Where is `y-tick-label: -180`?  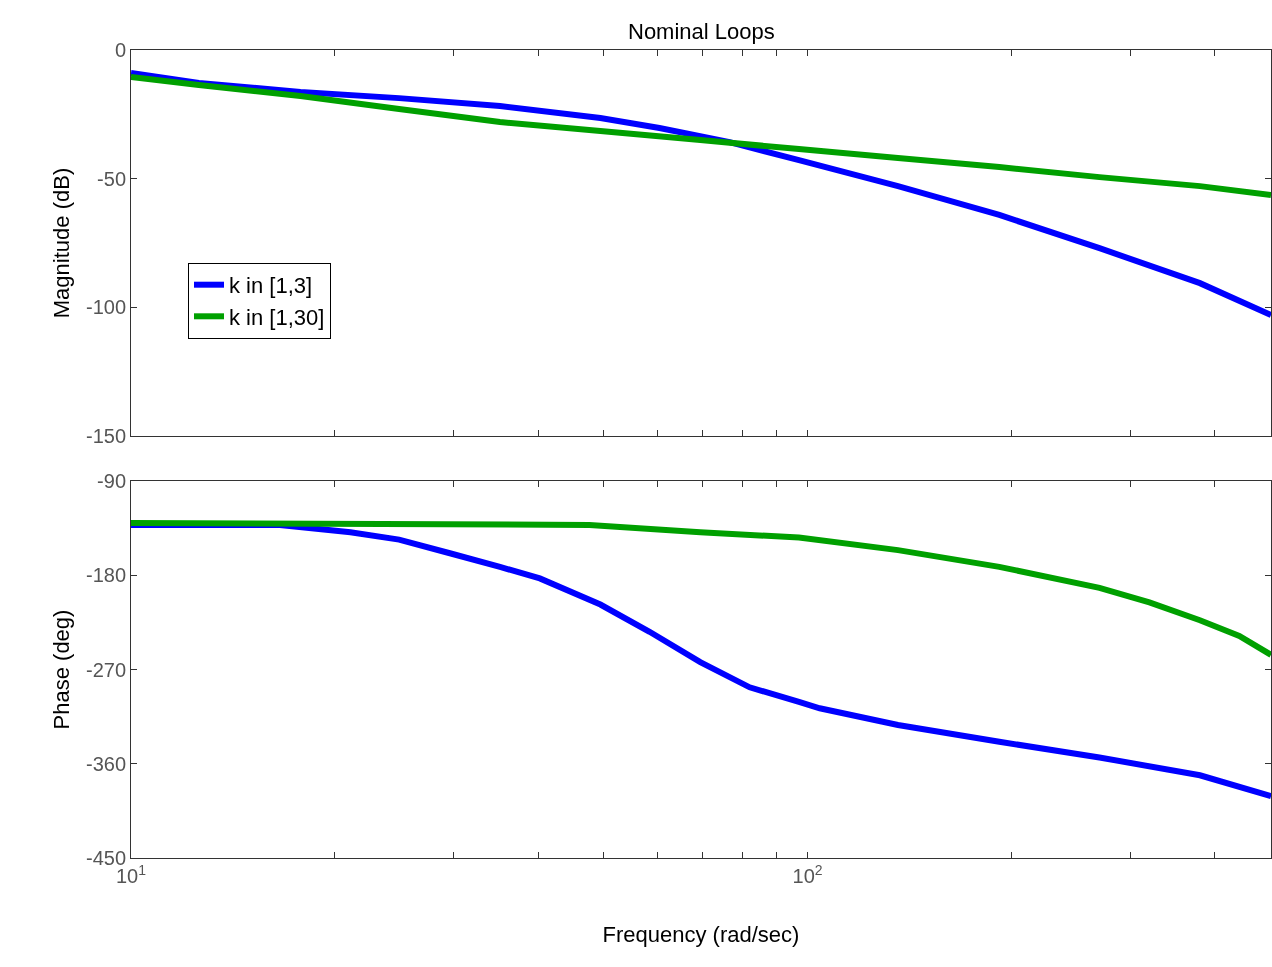 y-tick-label: -180 is located at coordinates (105, 575).